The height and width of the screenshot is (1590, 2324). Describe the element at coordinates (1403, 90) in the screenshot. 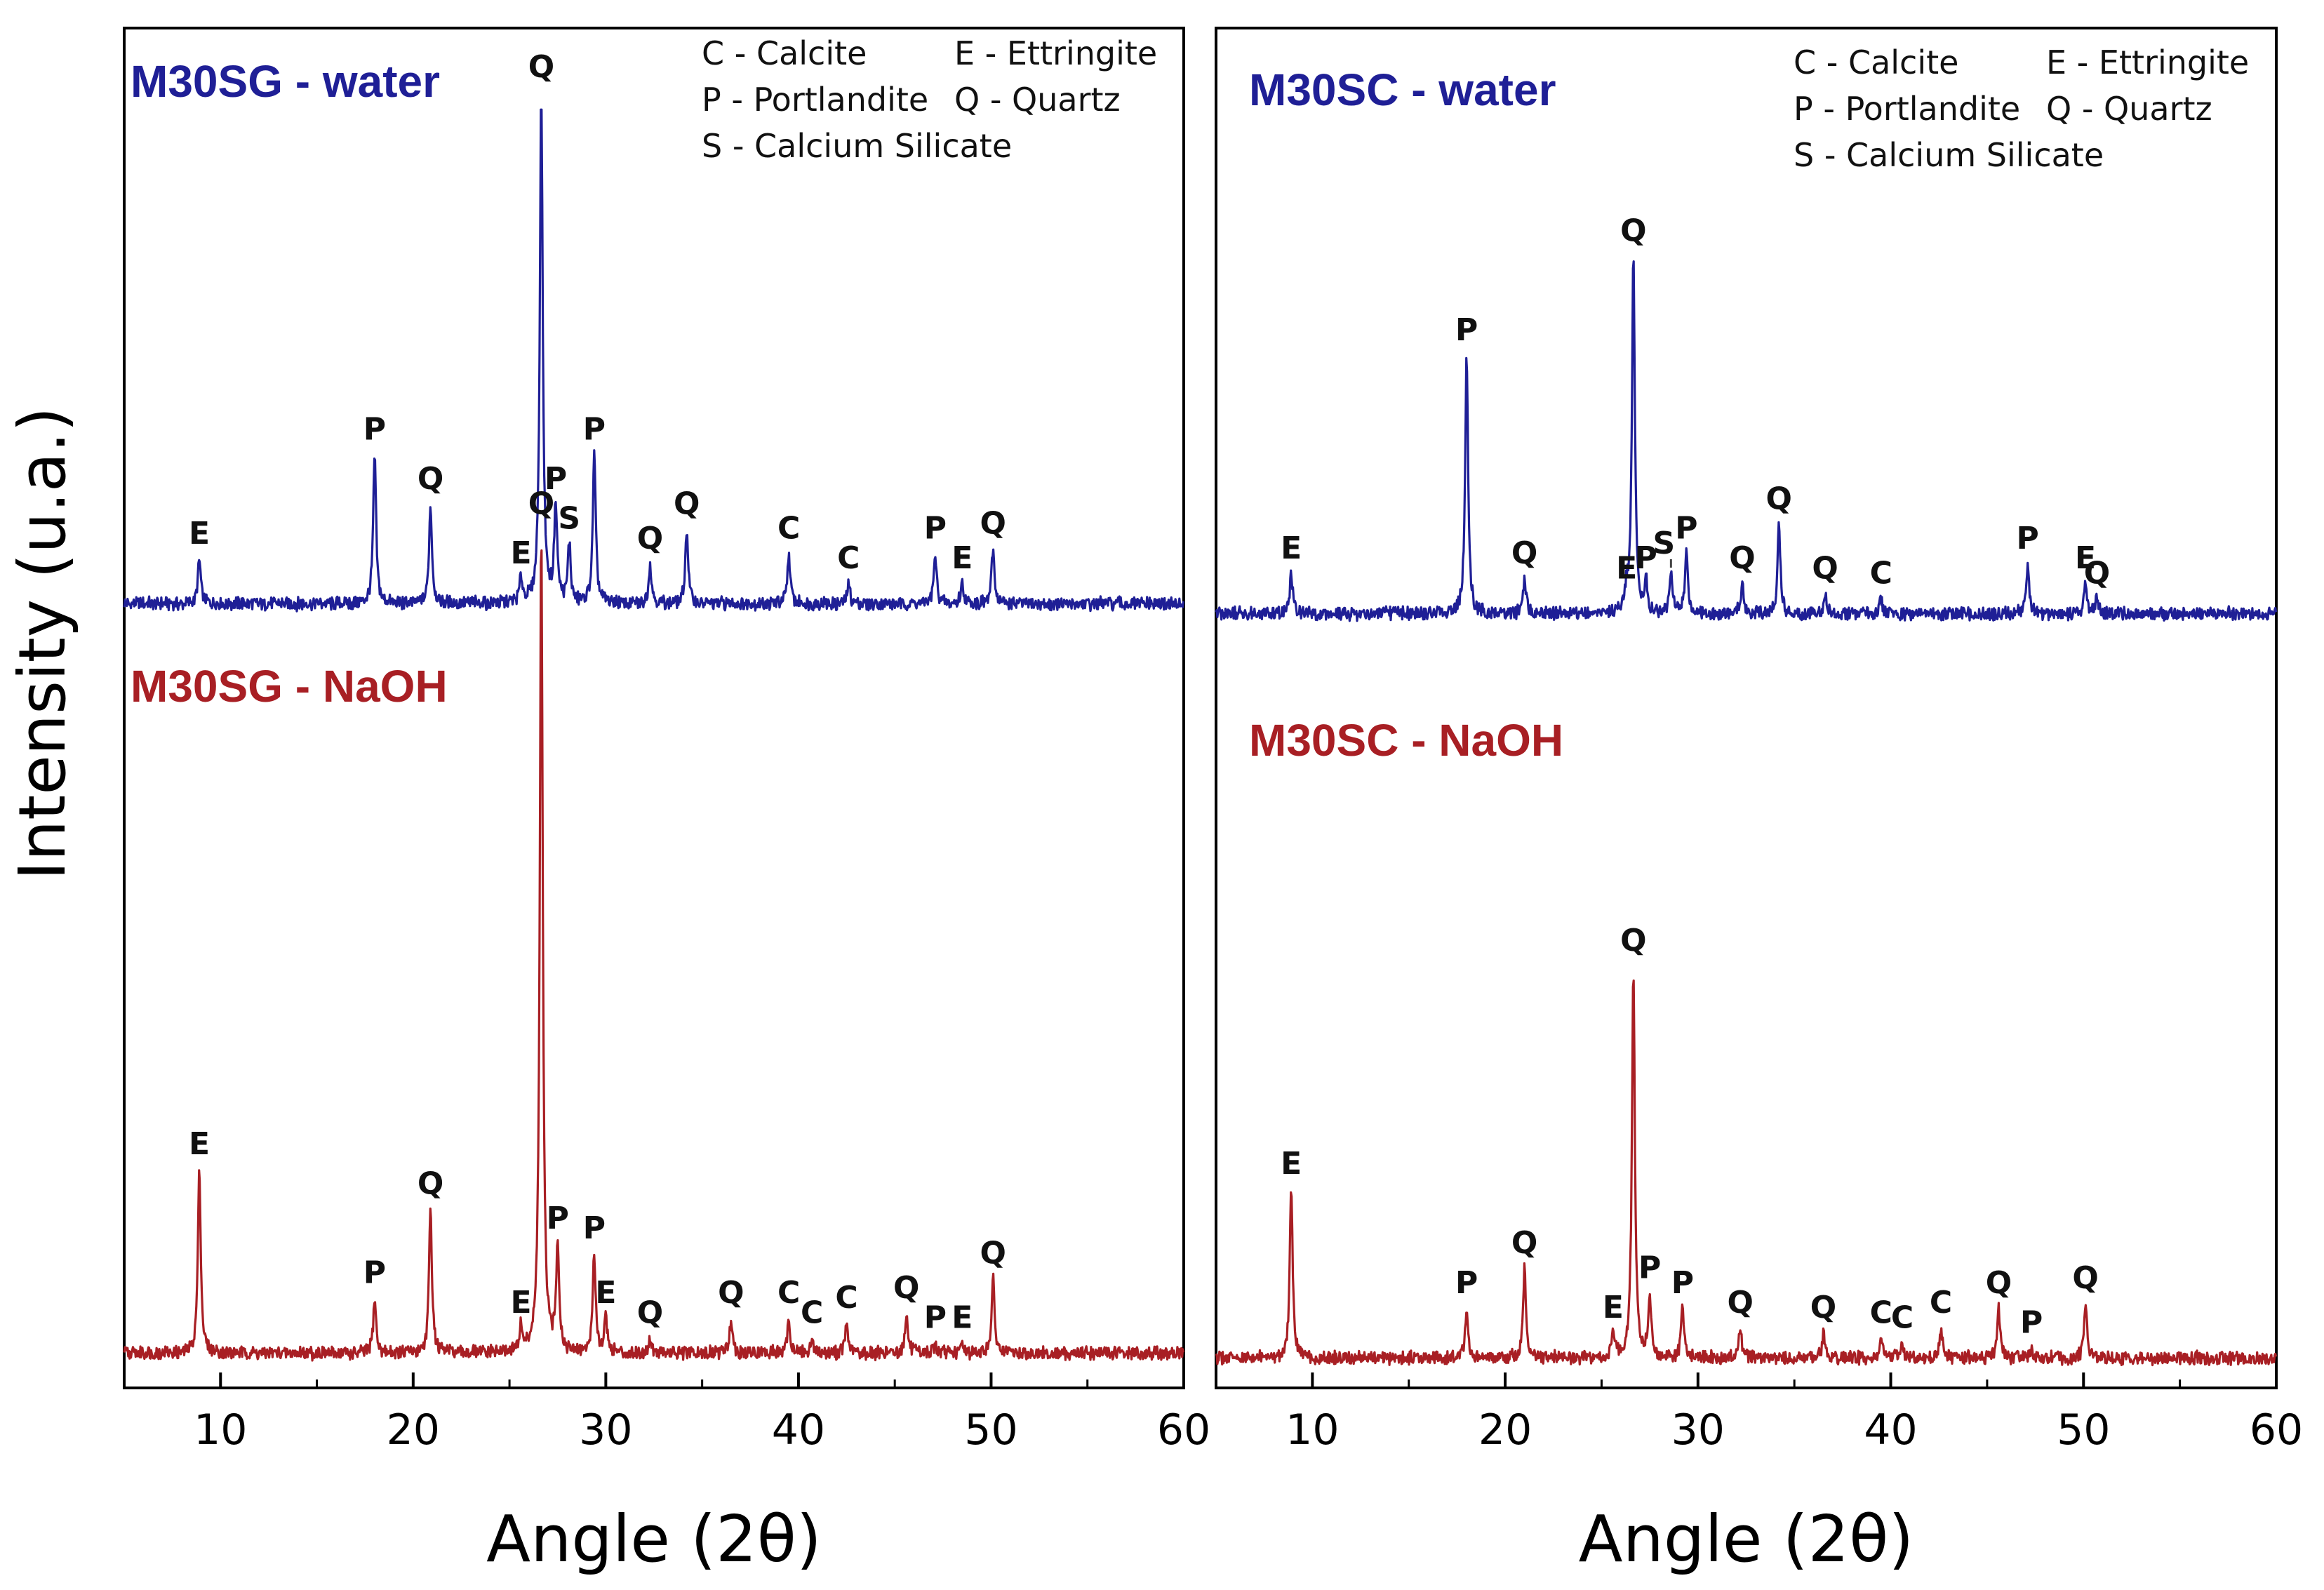

I see `series-name: M30SC - water` at that location.